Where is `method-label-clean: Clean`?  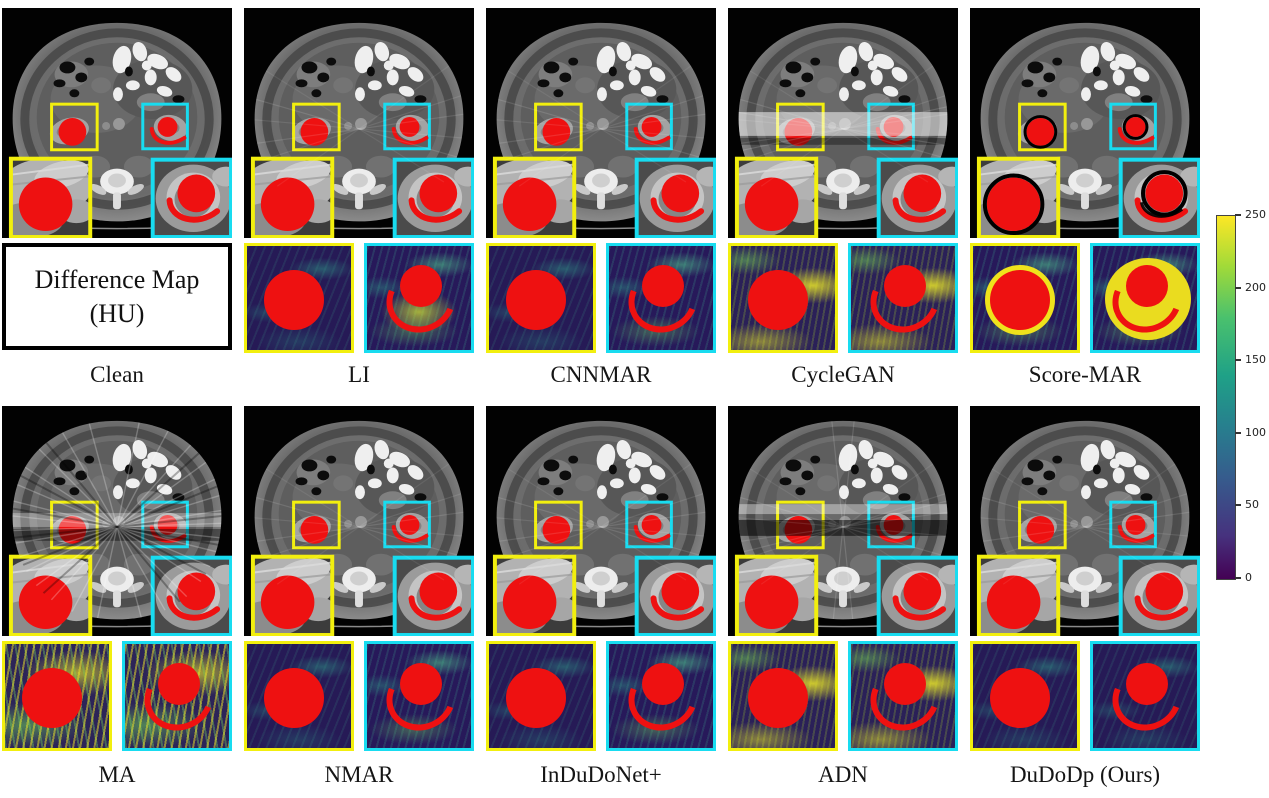 method-label-clean: Clean is located at coordinates (117, 374).